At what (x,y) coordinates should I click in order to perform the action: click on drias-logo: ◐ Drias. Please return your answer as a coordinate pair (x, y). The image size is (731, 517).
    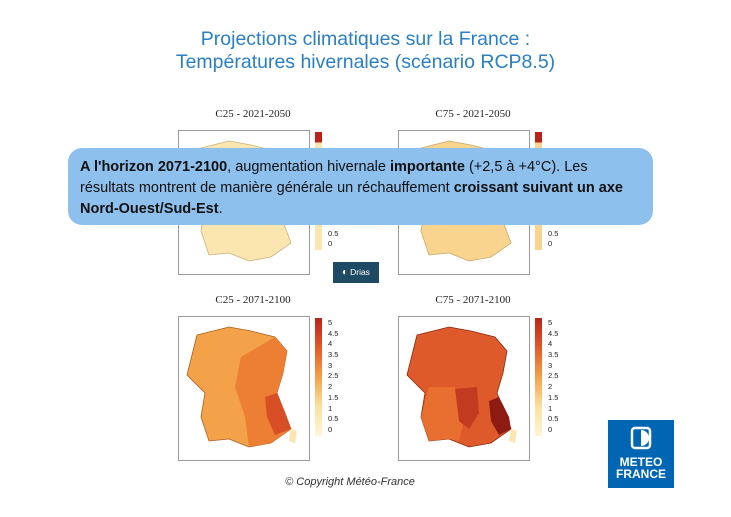
    Looking at the image, I should click on (356, 272).